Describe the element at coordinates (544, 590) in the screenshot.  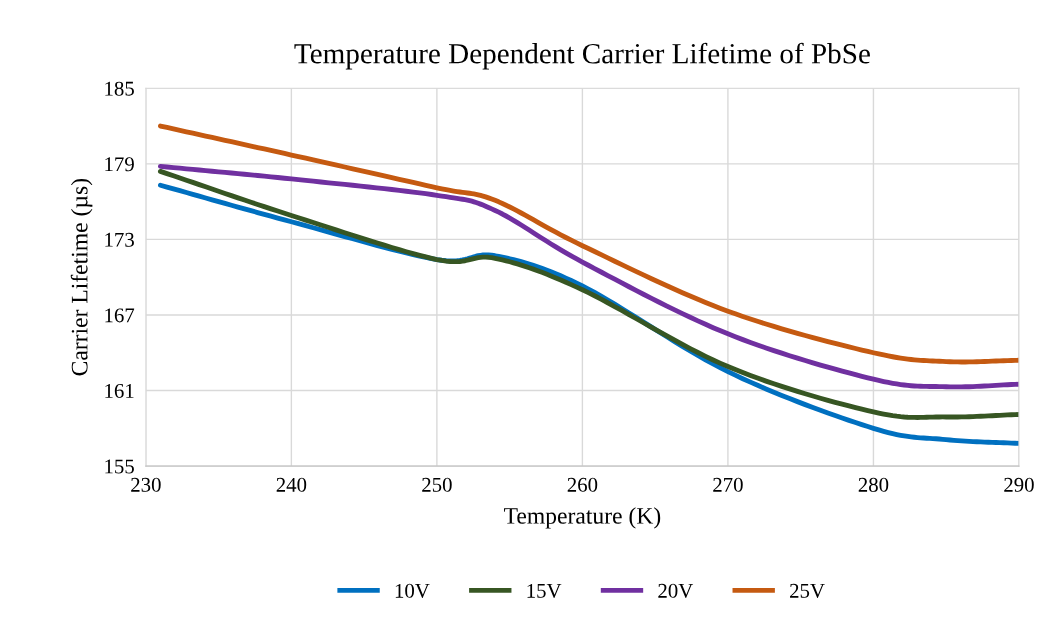
I see `legend-label: 15V` at that location.